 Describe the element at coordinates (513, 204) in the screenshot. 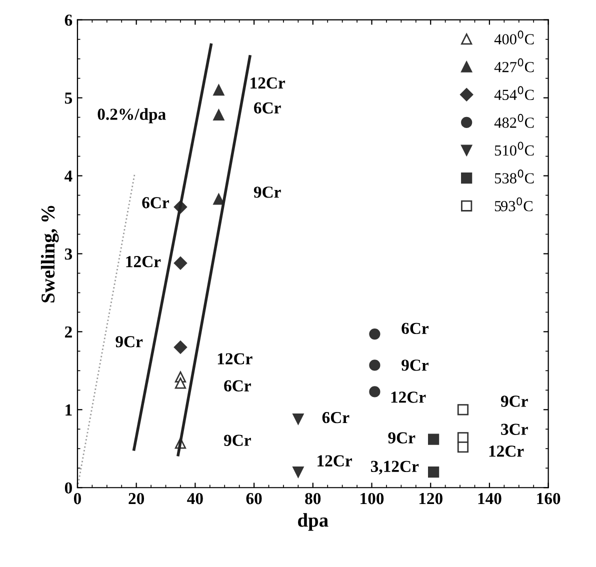

I see `legend-label: 593$^{0}$C` at that location.